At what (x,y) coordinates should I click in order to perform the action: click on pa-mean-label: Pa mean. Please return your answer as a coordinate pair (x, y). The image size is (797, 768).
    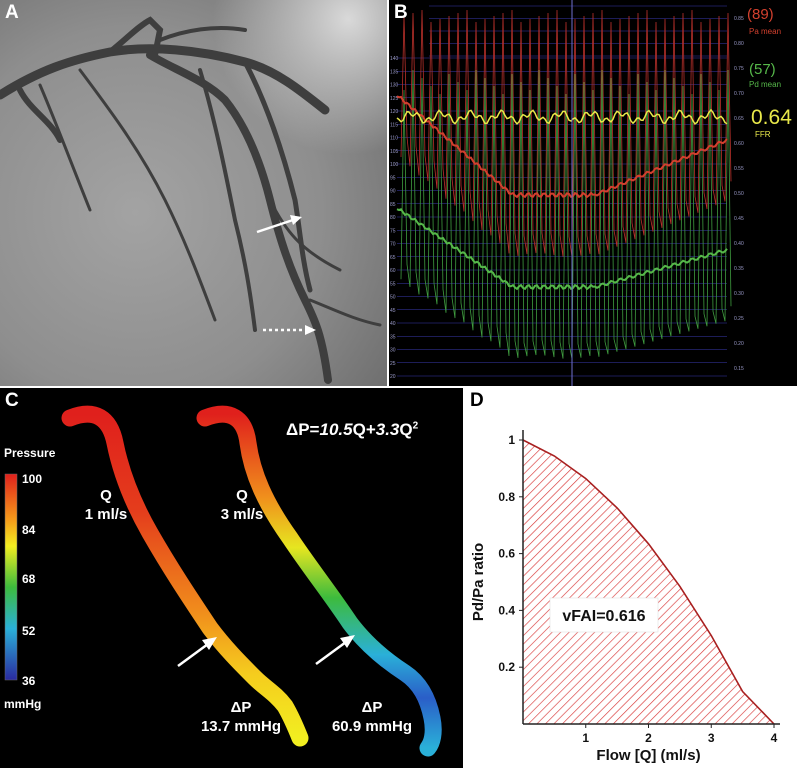
    Looking at the image, I should click on (765, 31).